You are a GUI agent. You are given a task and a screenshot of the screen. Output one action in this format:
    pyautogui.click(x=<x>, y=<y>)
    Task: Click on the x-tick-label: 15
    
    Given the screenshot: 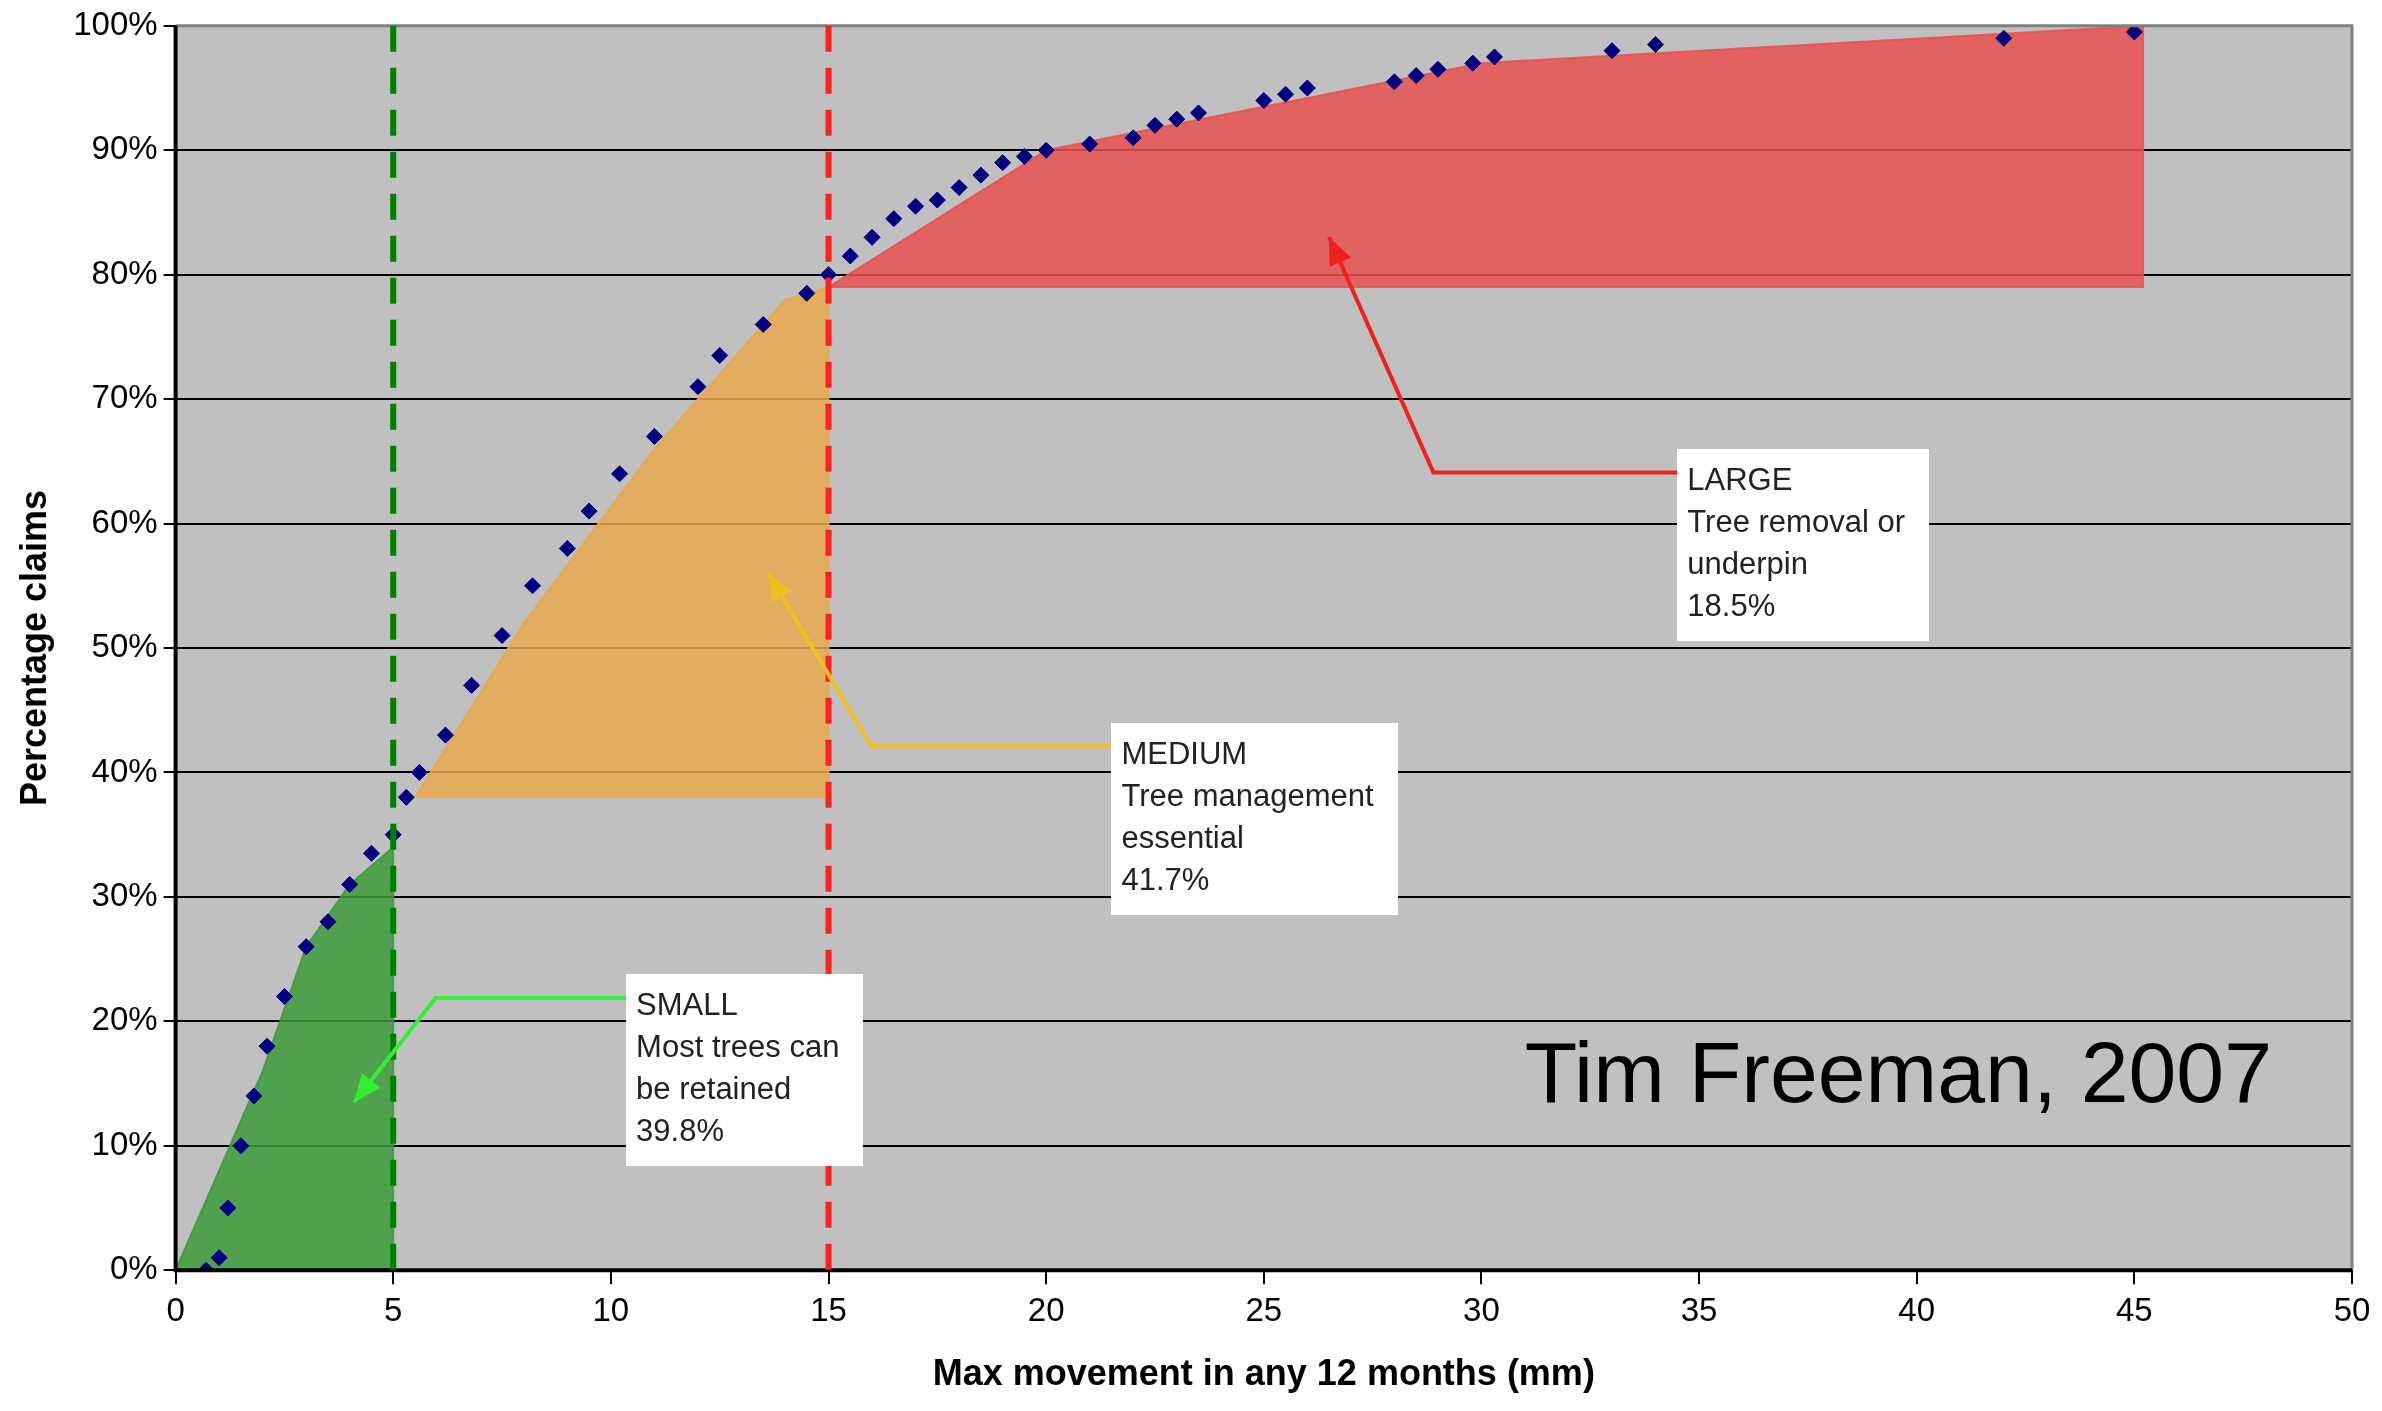 What is the action you would take?
    pyautogui.click(x=828, y=1310)
    